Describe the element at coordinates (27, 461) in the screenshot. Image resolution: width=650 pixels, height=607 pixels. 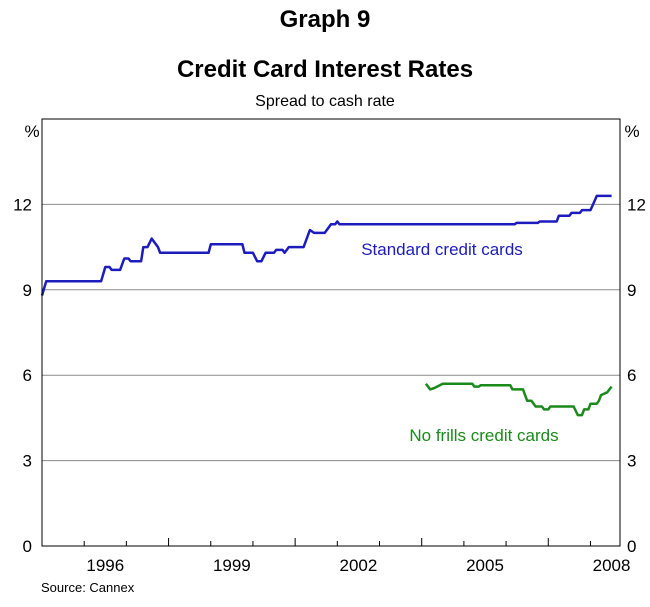
I see `y-tick-label-left: 3` at that location.